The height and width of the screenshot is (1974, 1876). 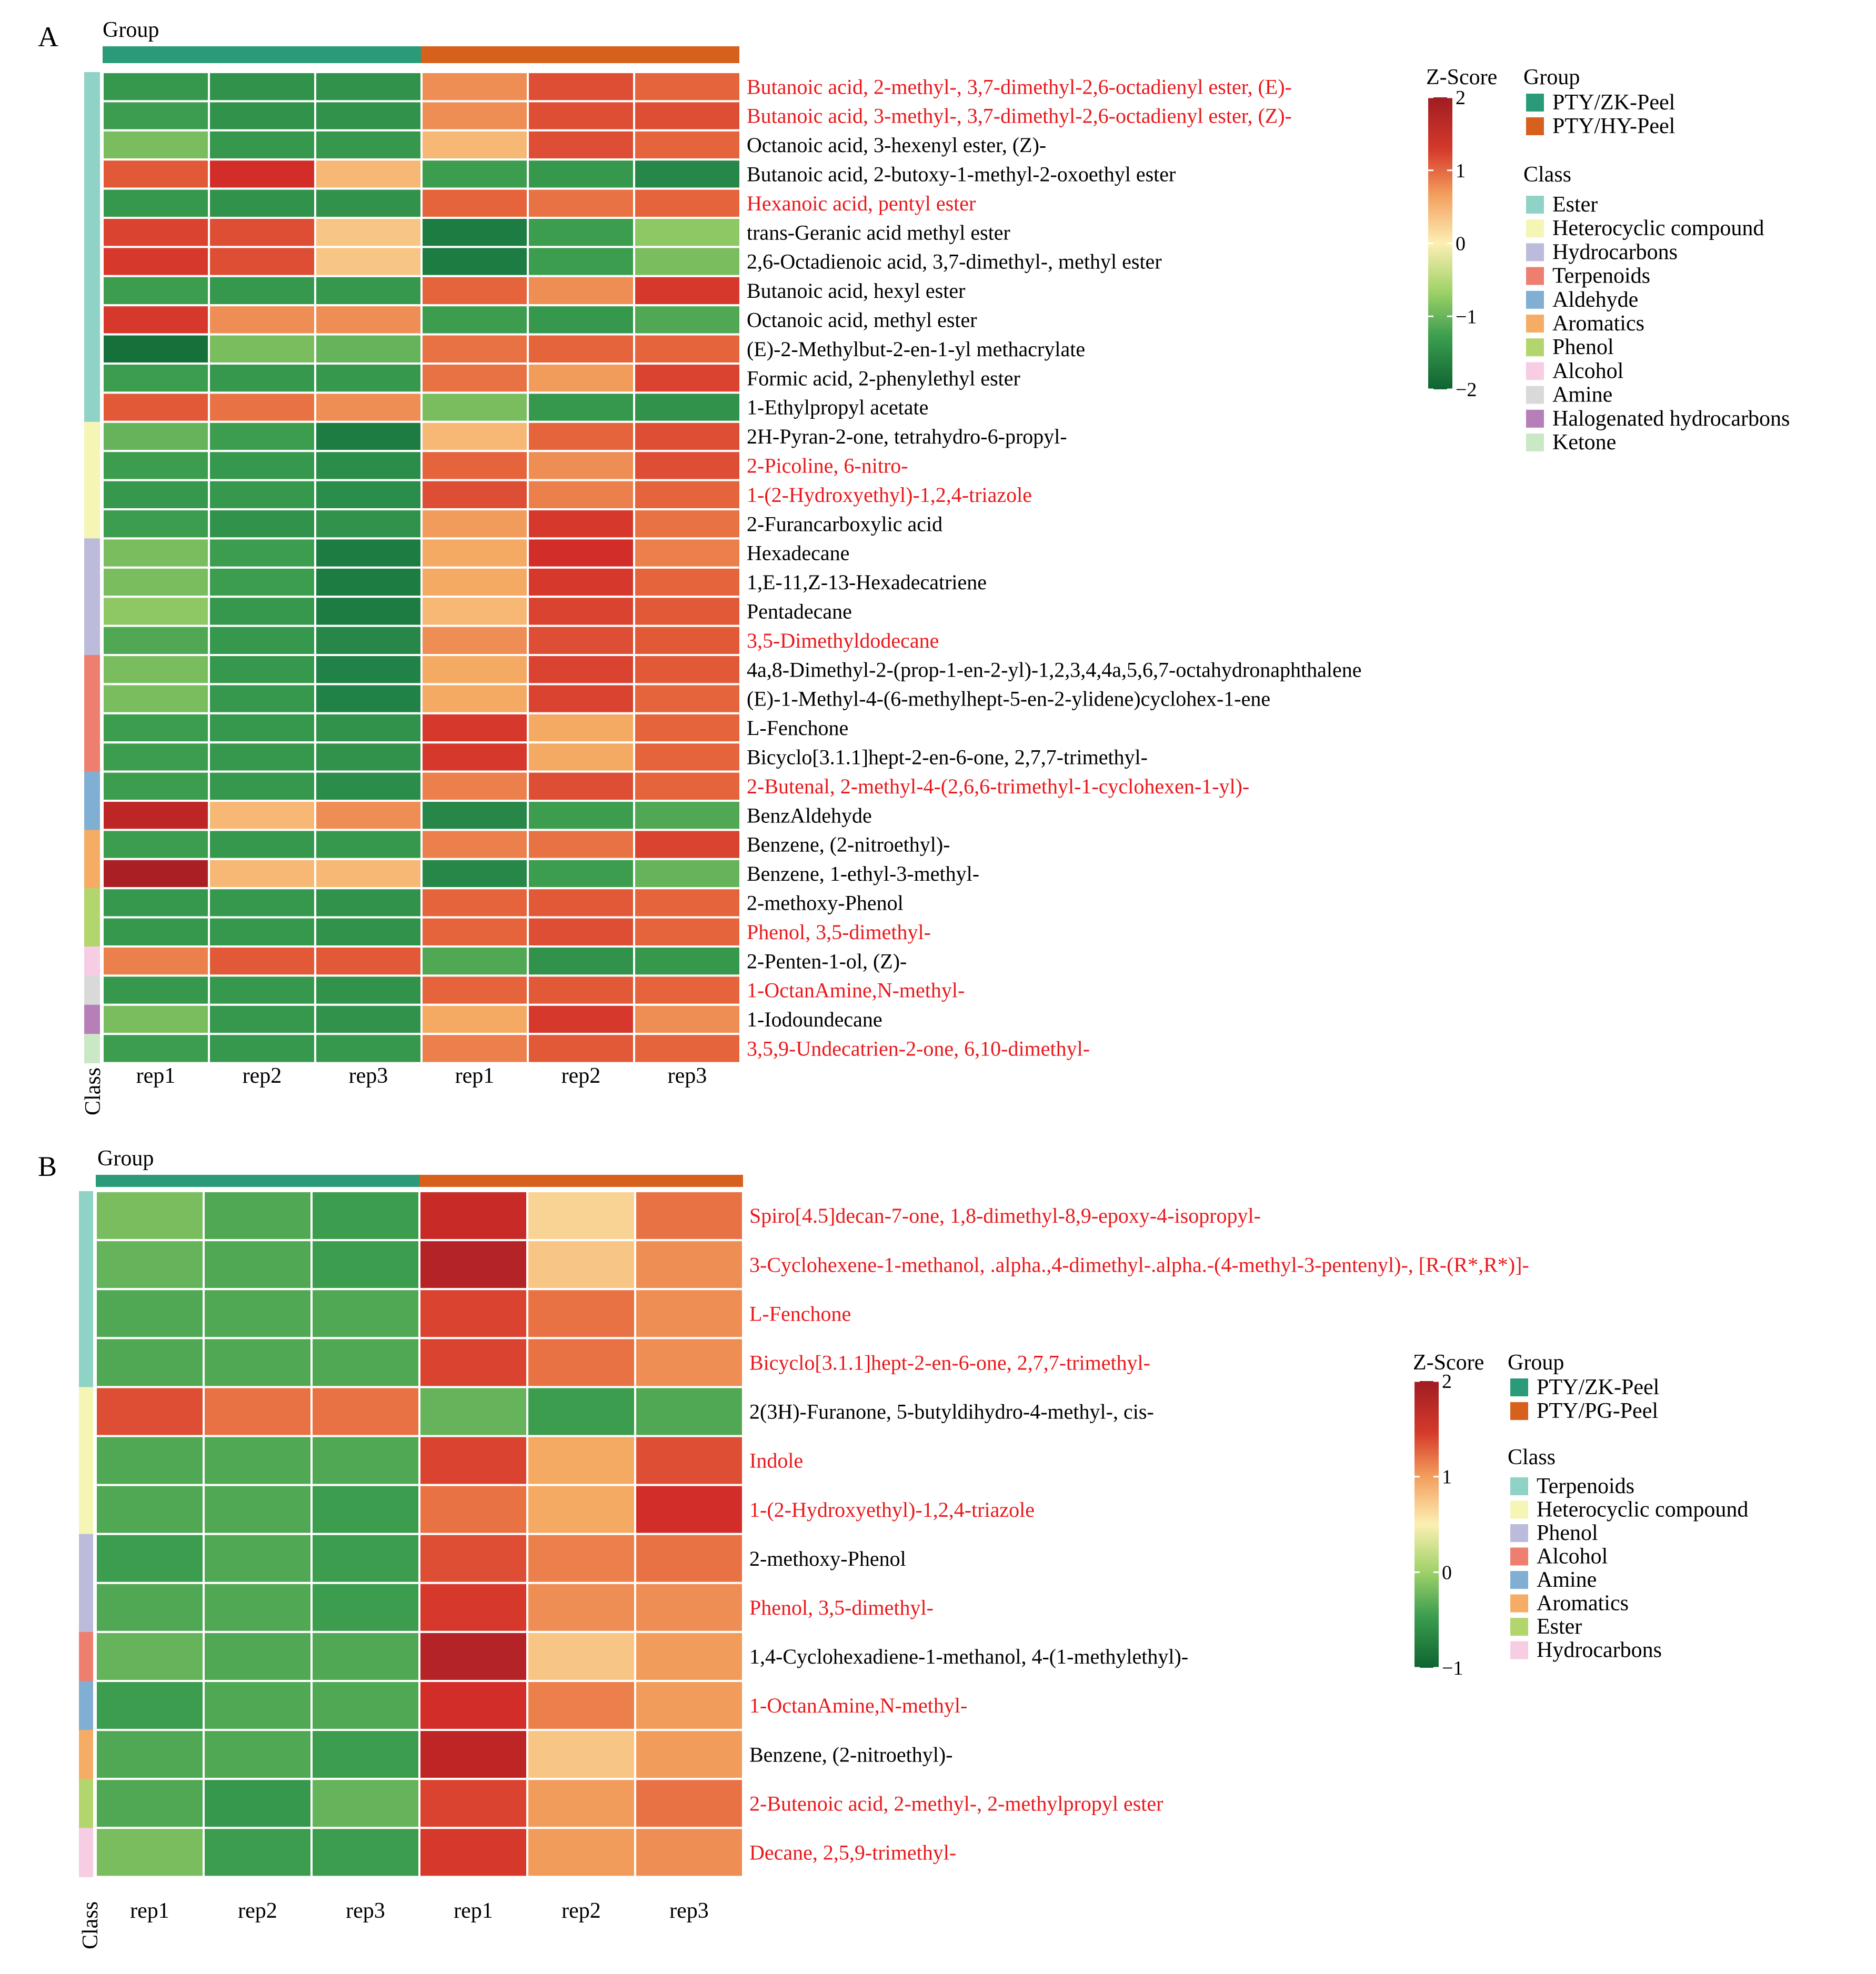 What do you see at coordinates (907, 436) in the screenshot?
I see `row-label: 2H-Pyran-2-one, tetrahydro-6-propyl-` at bounding box center [907, 436].